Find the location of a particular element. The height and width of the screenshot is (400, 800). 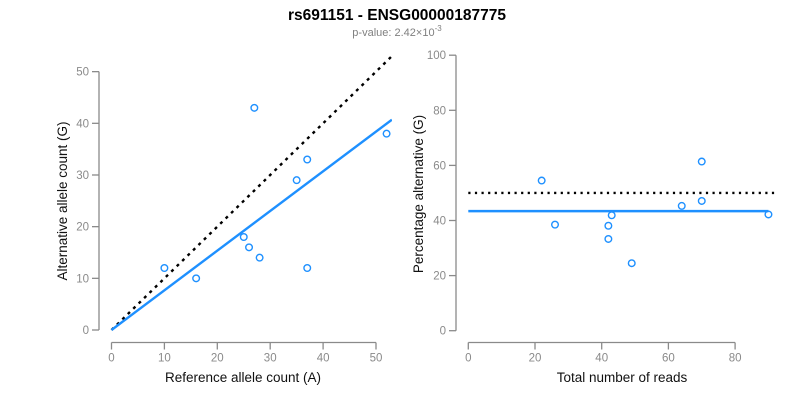

y-tick-label: 60 is located at coordinates (439, 166).